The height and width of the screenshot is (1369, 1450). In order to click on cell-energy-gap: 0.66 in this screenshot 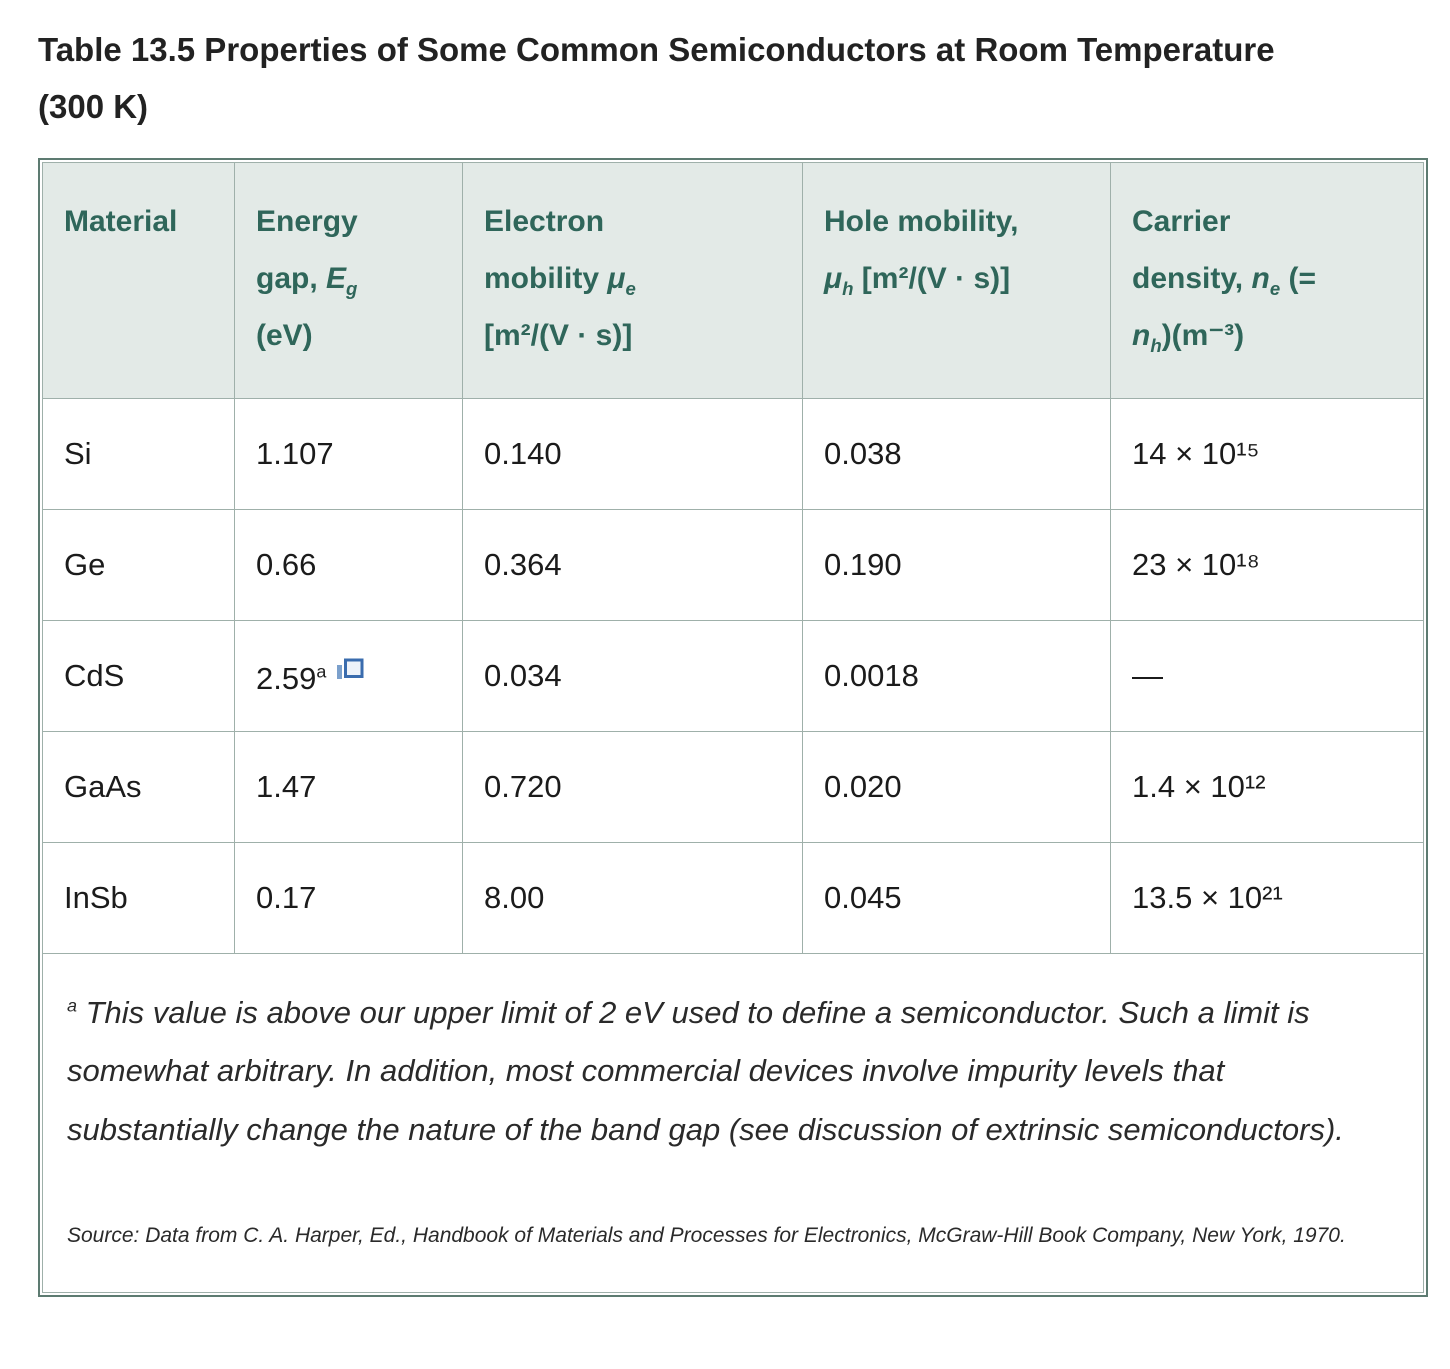, I will do `click(348, 564)`.